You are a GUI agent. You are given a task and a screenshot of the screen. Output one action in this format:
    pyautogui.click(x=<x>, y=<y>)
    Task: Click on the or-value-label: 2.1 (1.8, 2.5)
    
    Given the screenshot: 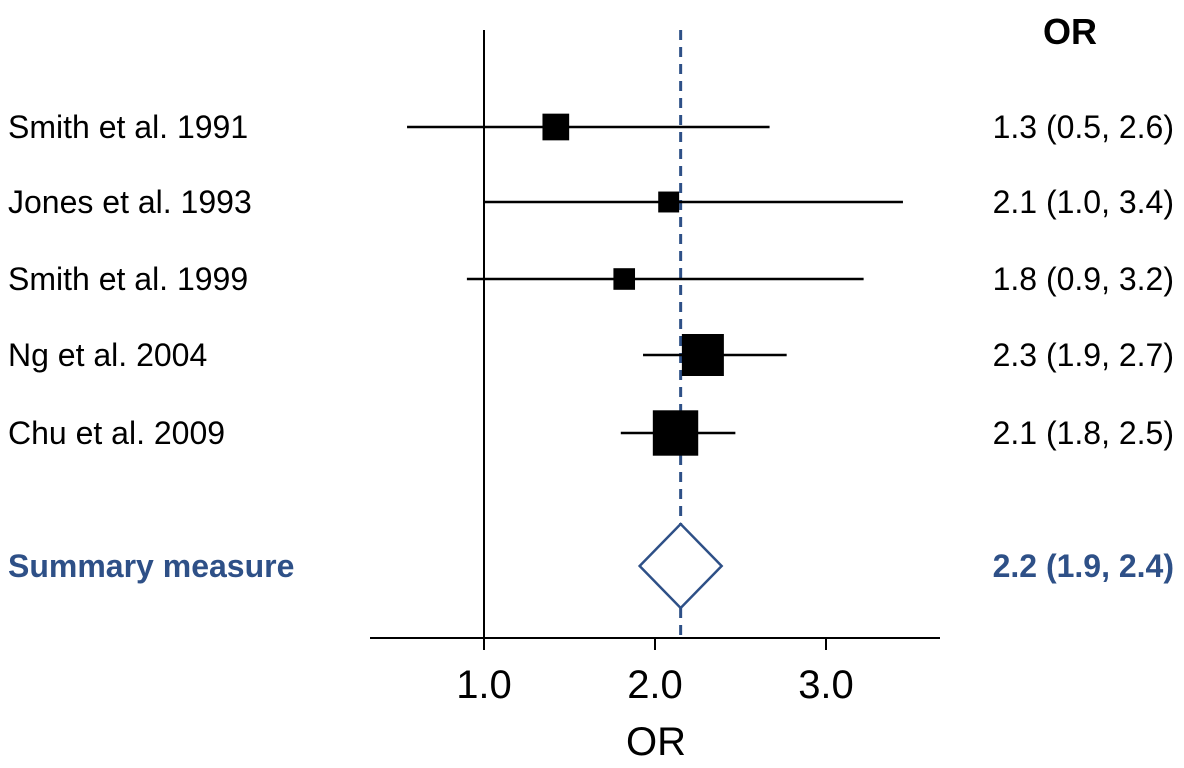 What is the action you would take?
    pyautogui.click(x=1083, y=433)
    